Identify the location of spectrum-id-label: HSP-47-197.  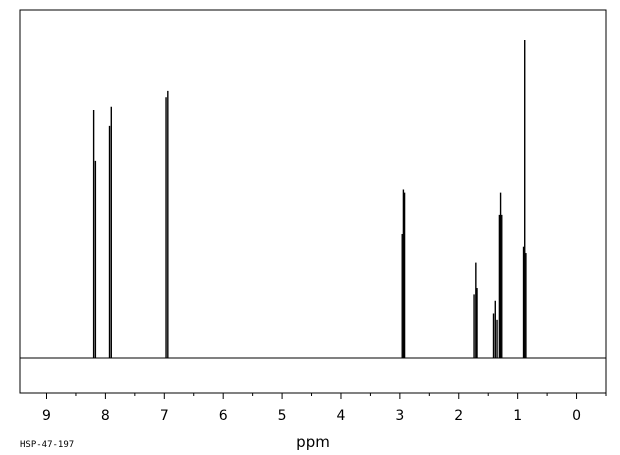
(47, 445).